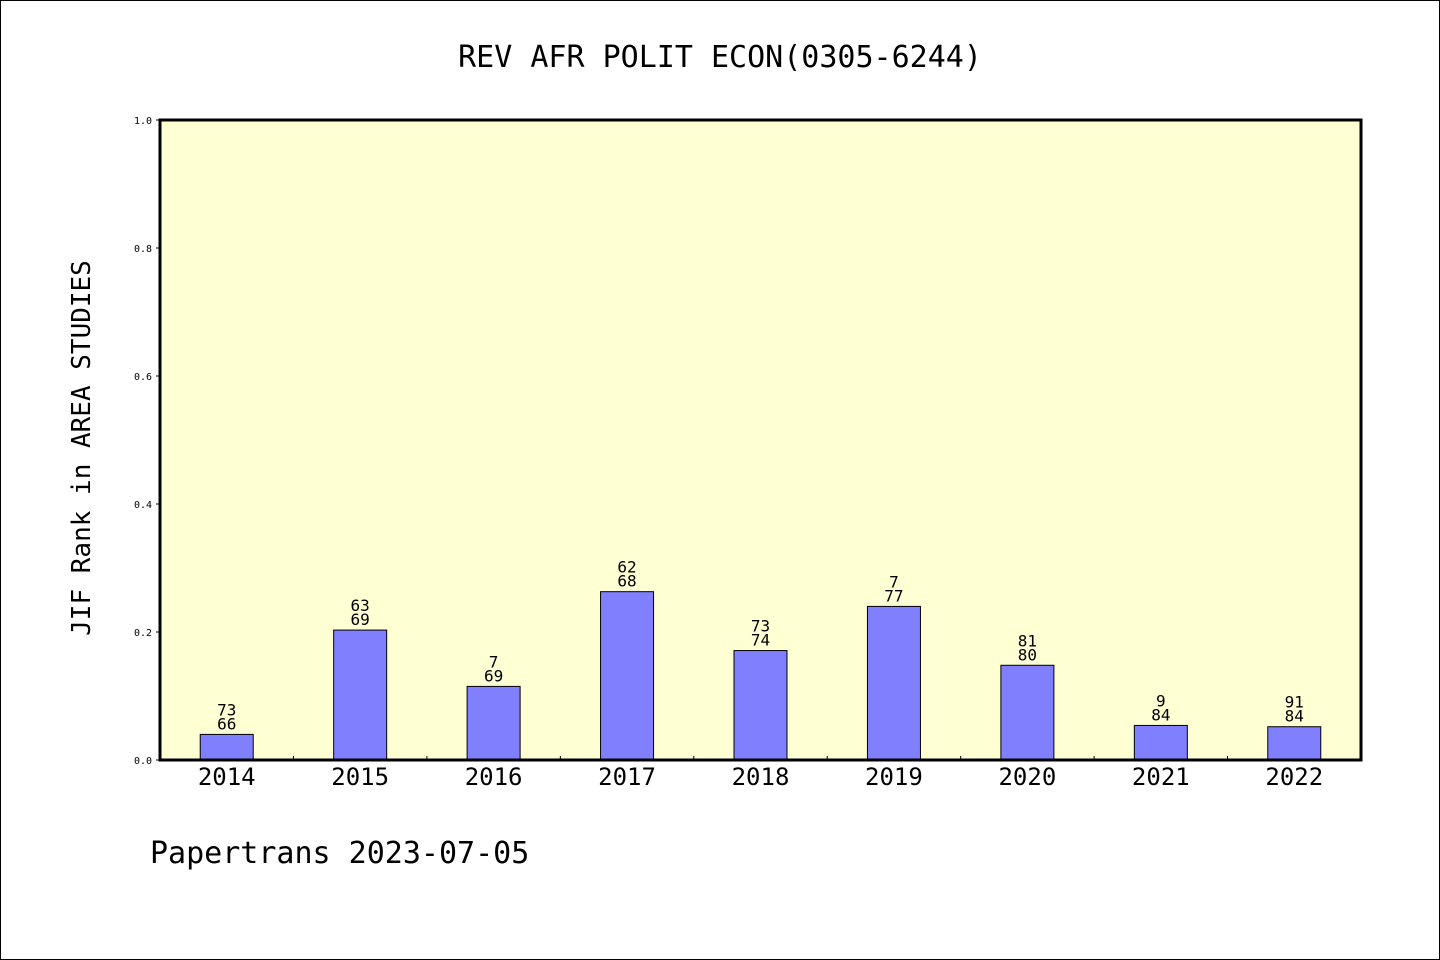  Describe the element at coordinates (494, 777) in the screenshot. I see `x-tick-label: 2016` at that location.